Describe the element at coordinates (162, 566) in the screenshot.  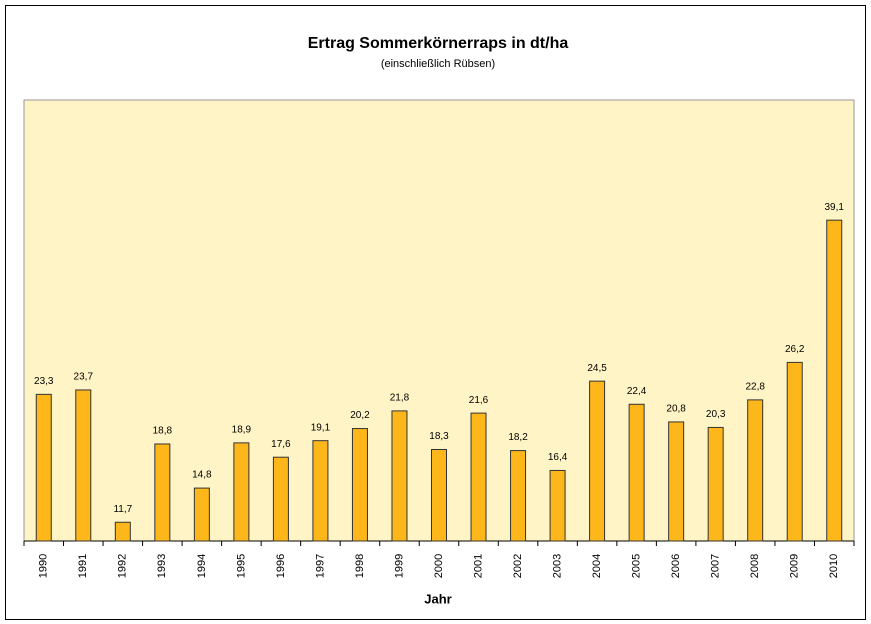
I see `x-tick-label: 1993` at that location.